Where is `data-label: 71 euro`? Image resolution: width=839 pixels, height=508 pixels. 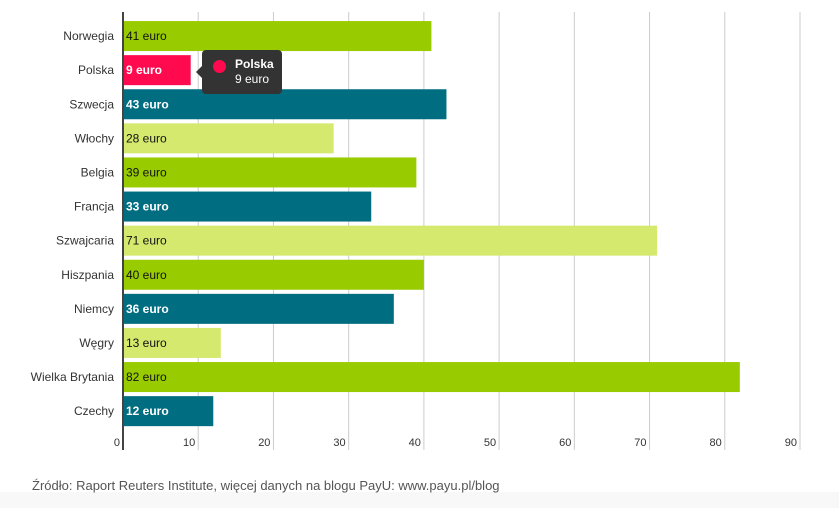
data-label: 71 euro is located at coordinates (146, 241).